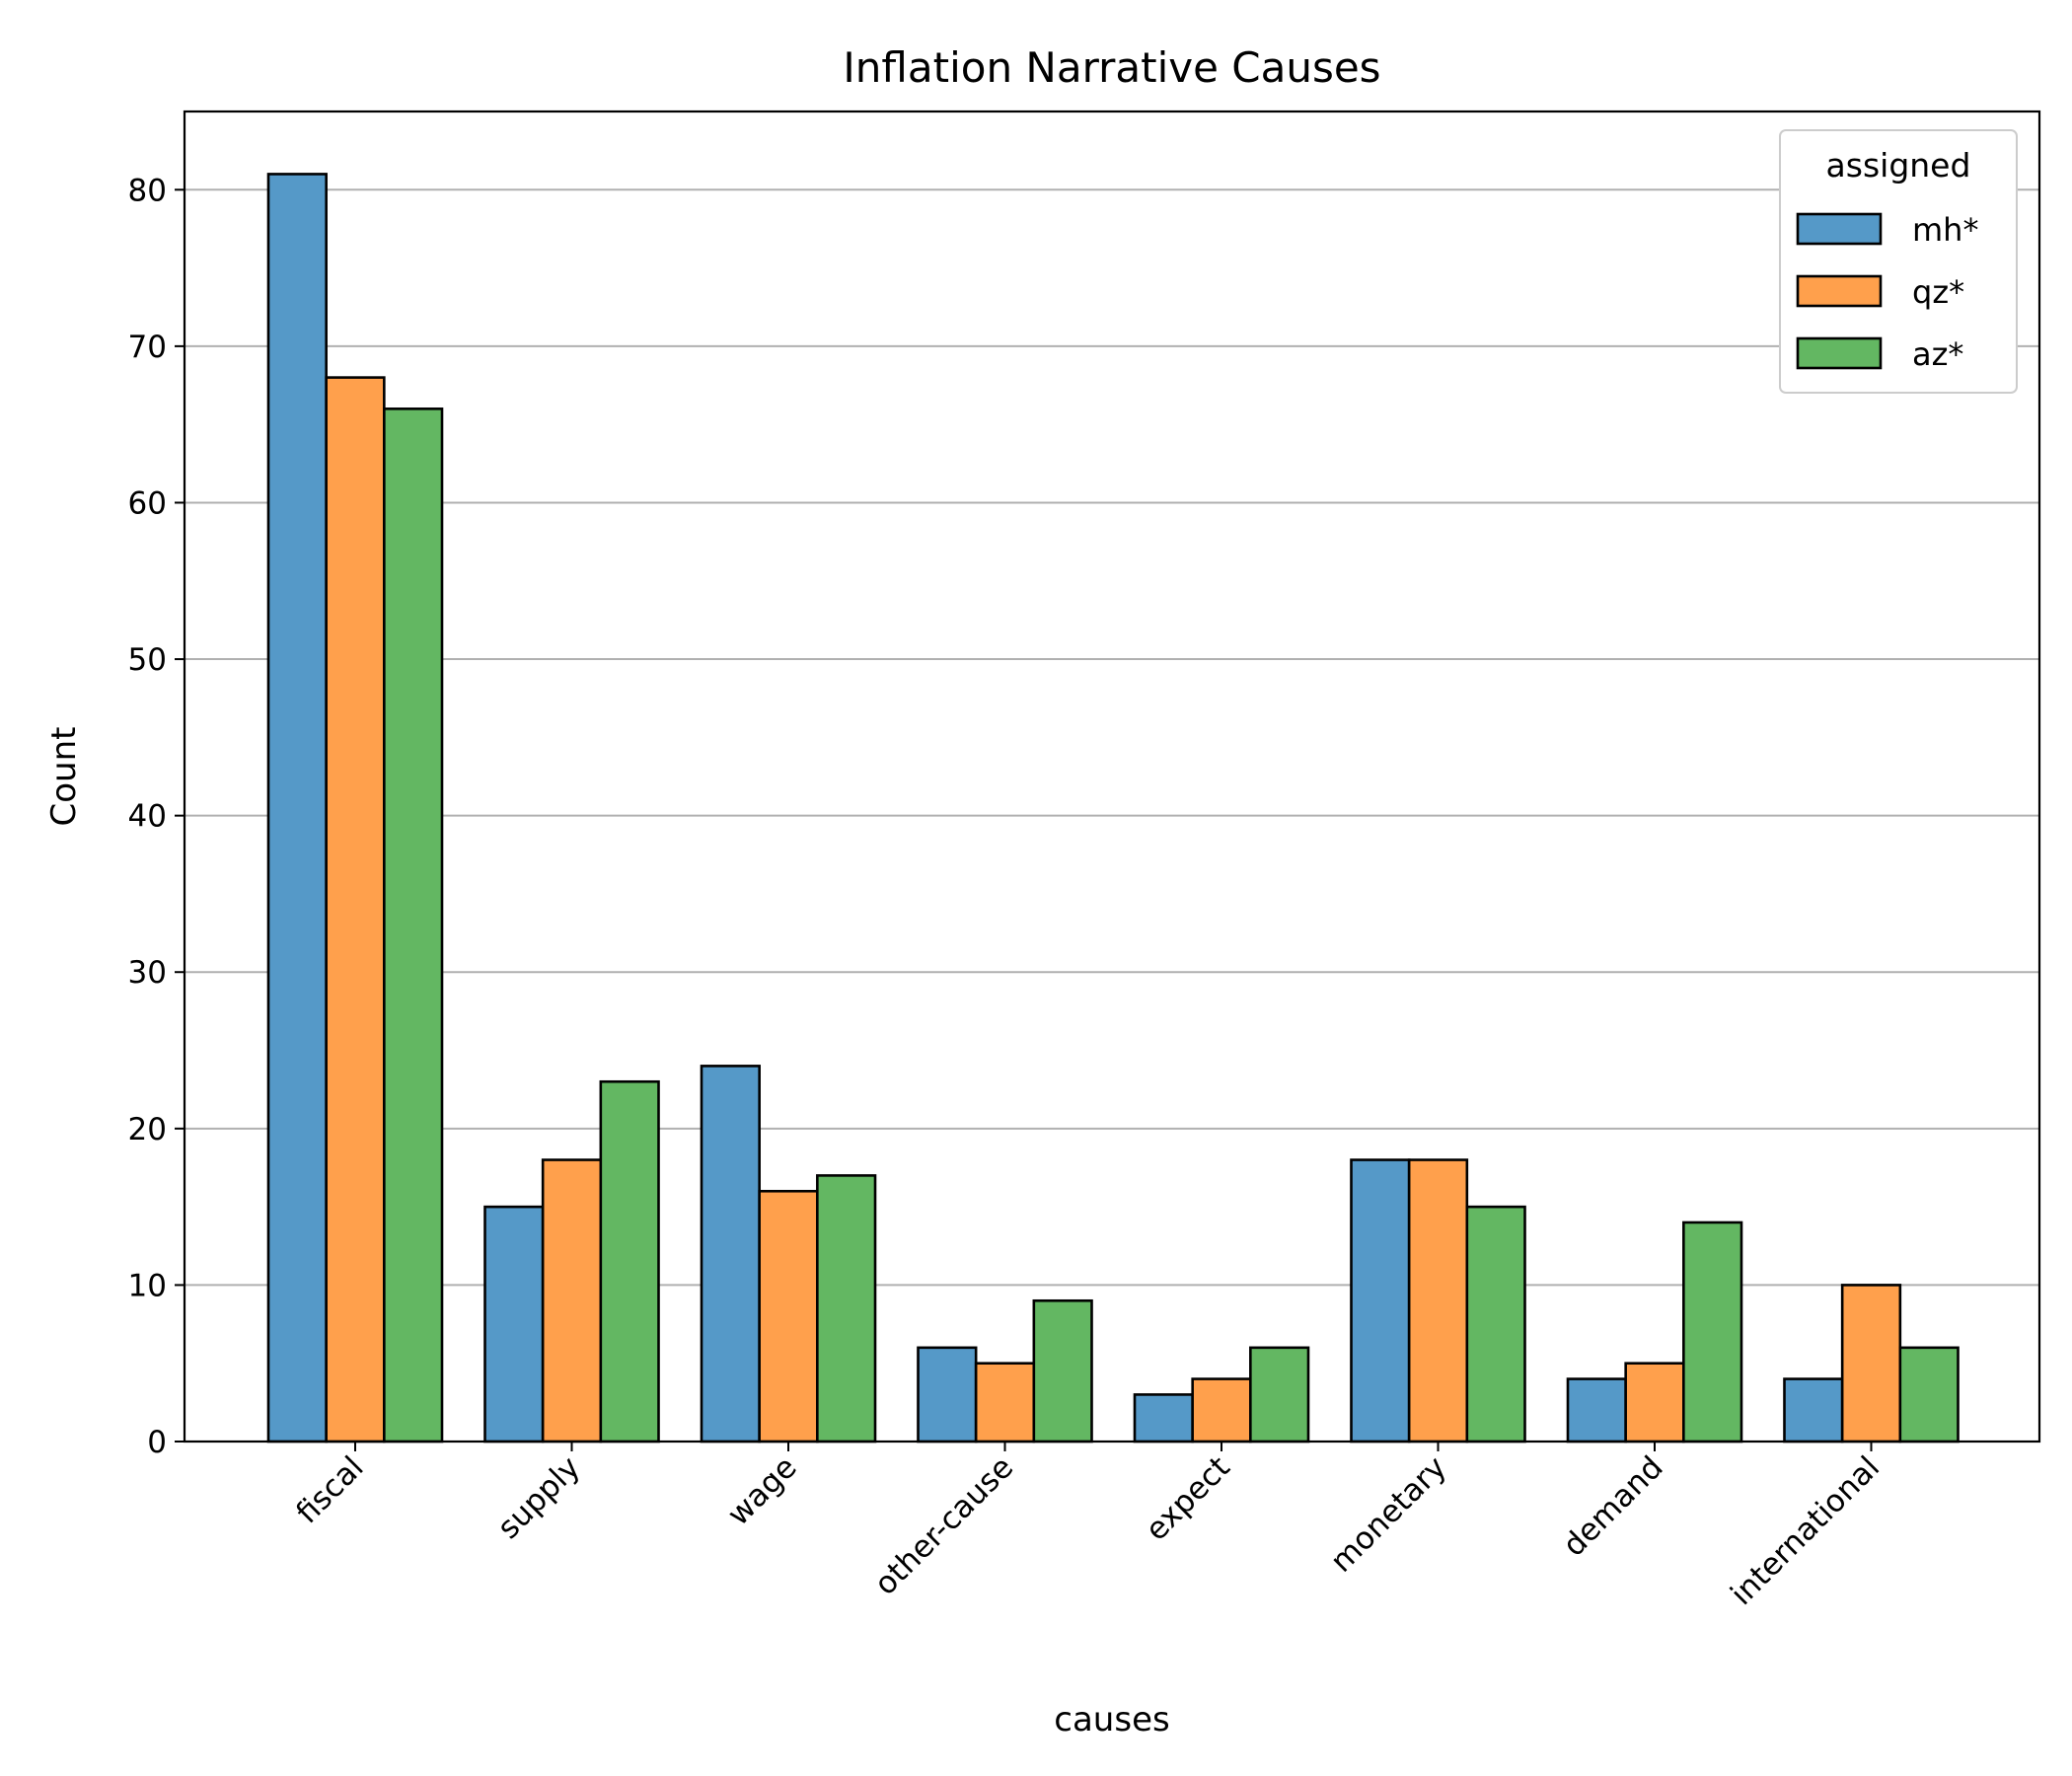 The height and width of the screenshot is (1776, 2072). I want to click on legend-label: mh*, so click(1945, 230).